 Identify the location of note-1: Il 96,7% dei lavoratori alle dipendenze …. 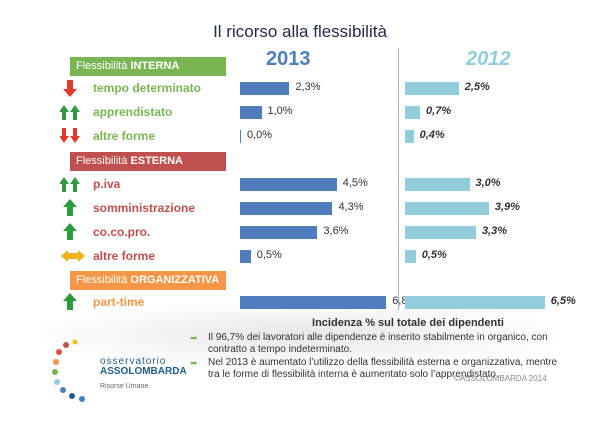
(378, 343).